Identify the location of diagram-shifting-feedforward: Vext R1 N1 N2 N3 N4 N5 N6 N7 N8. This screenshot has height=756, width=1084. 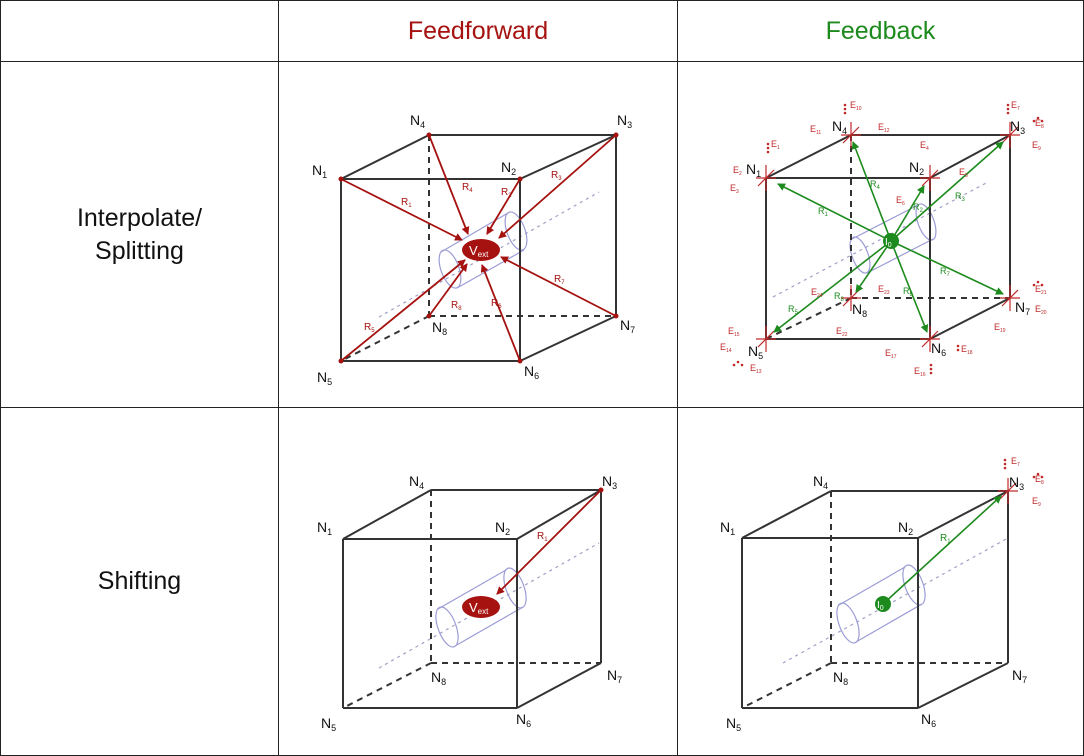
(469, 603).